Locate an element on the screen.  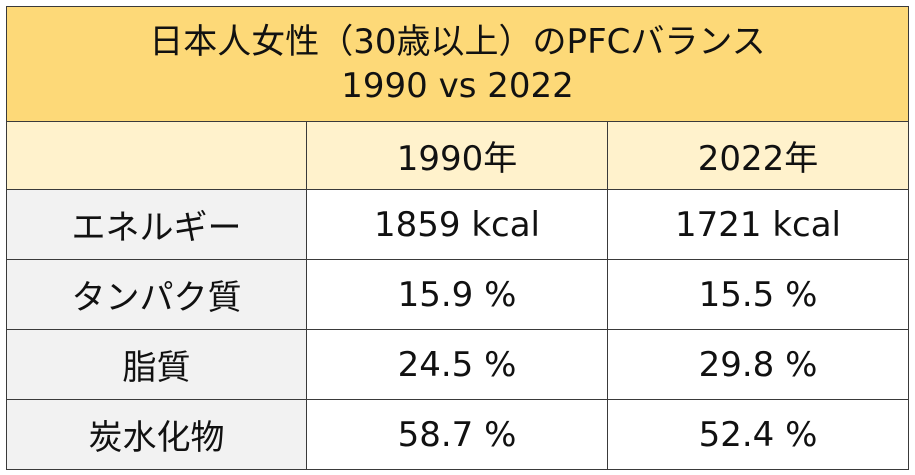
header-row: 1990年 2022年 is located at coordinates (457, 155).